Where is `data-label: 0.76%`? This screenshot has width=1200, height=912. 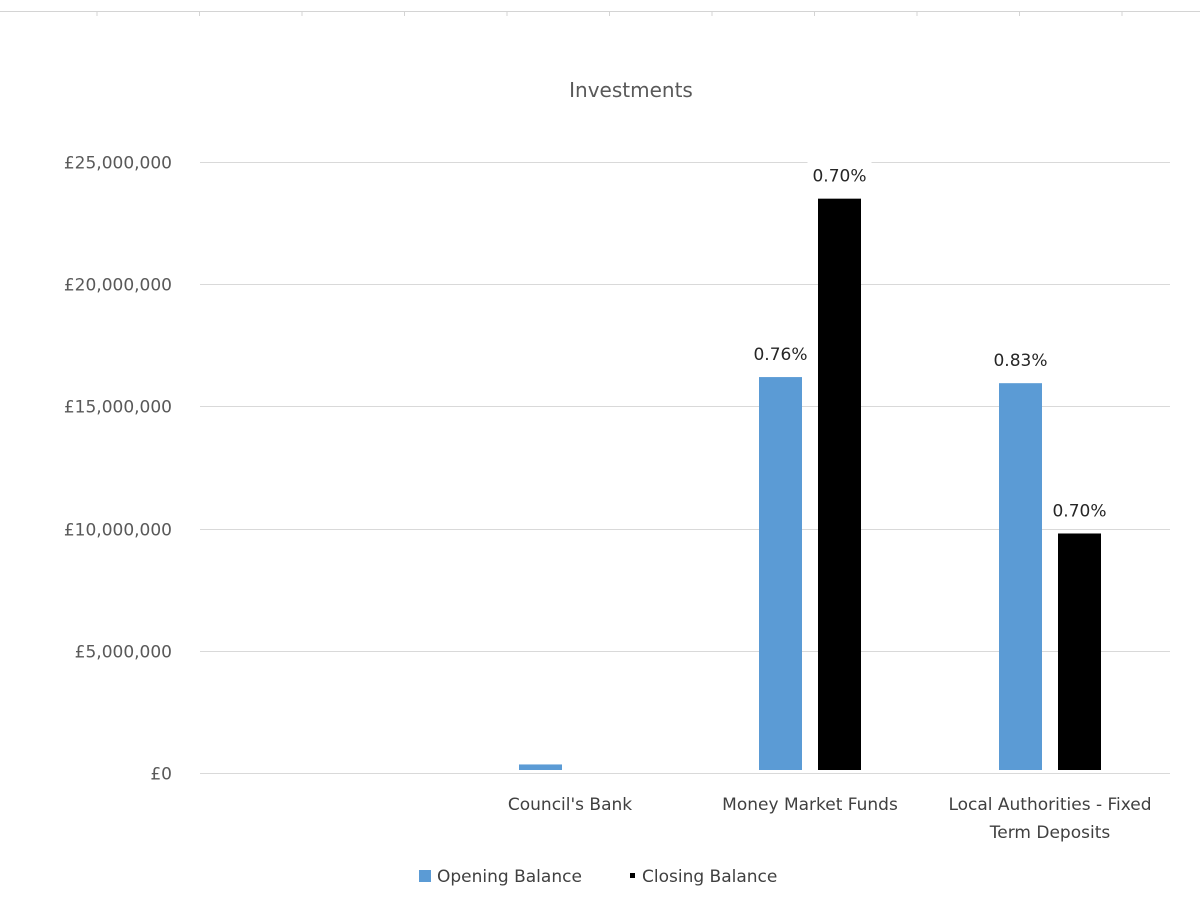
data-label: 0.76% is located at coordinates (780, 355).